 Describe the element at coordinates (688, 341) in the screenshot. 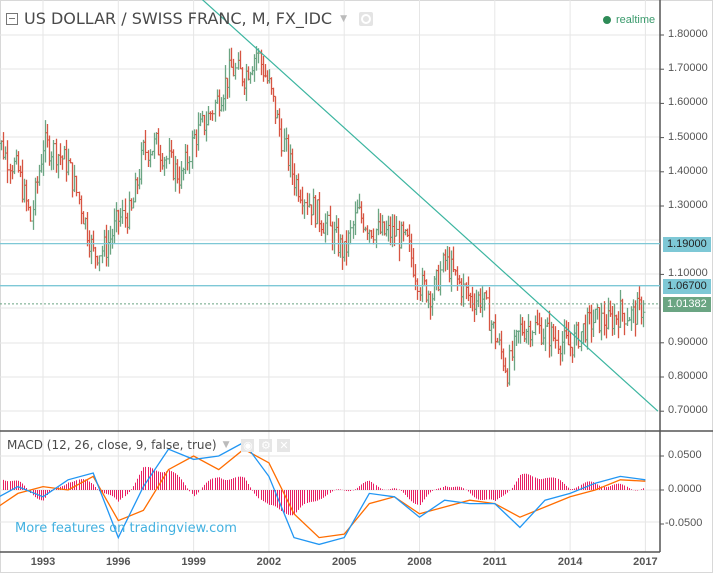

I see `price-tick: 0.90000` at that location.